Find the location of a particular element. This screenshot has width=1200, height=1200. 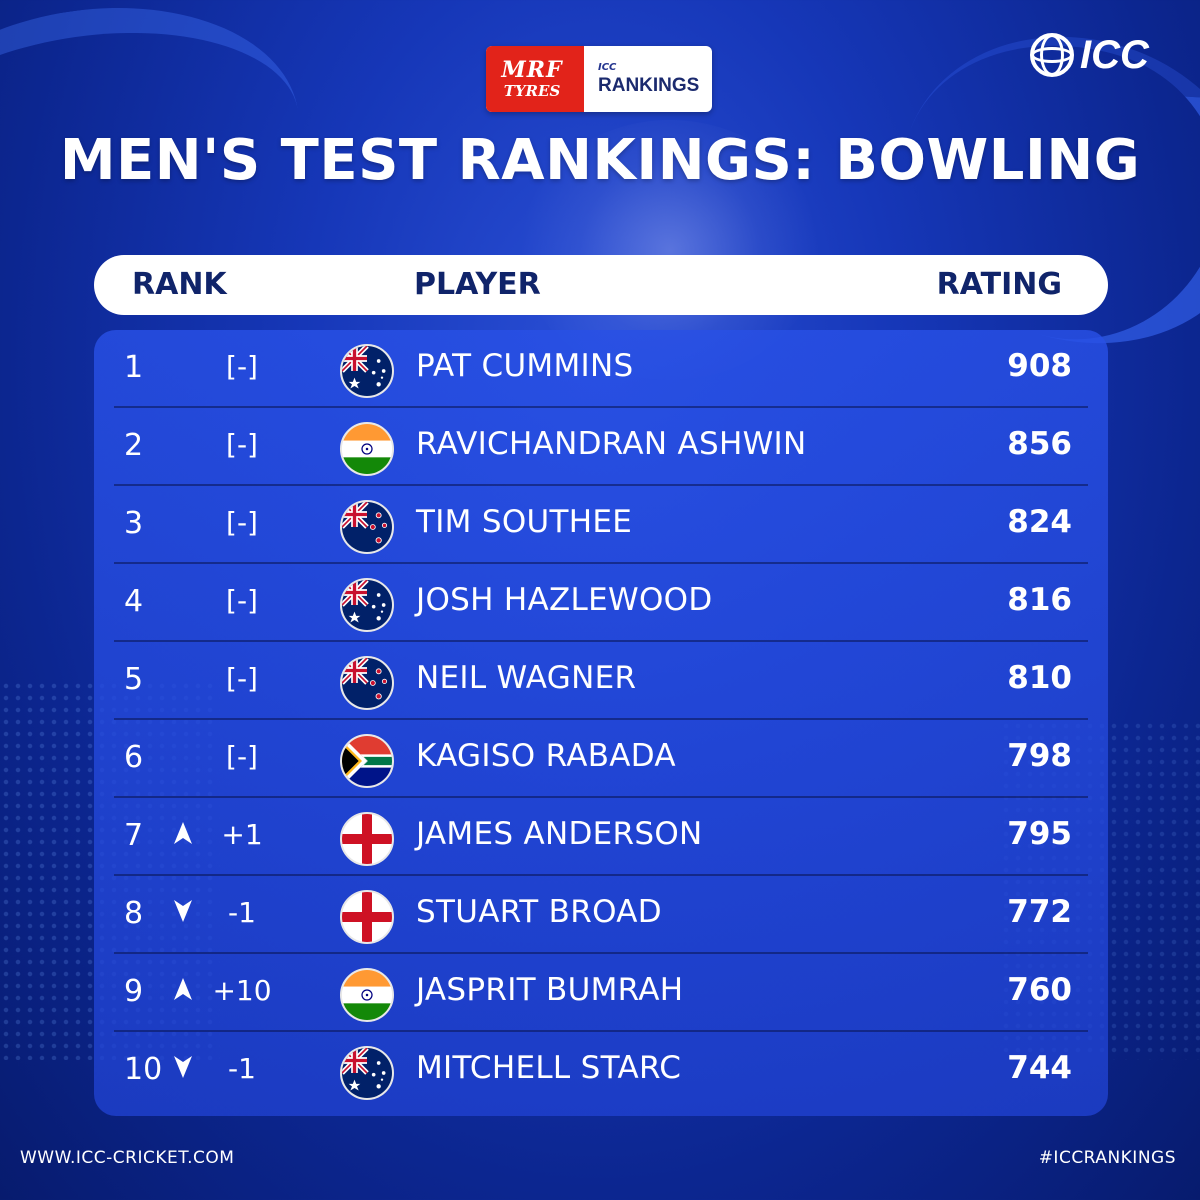

icc-rankings-logo: ICC RANKINGS is located at coordinates (645, 79).